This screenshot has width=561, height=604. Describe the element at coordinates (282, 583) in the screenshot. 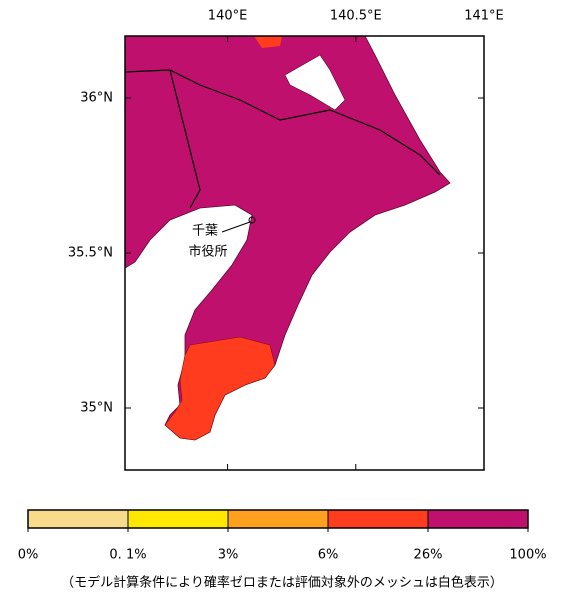

I see `note: （モデル計算条件により確率ゼロまたは評価対象外のメッシュは白色表示）` at that location.